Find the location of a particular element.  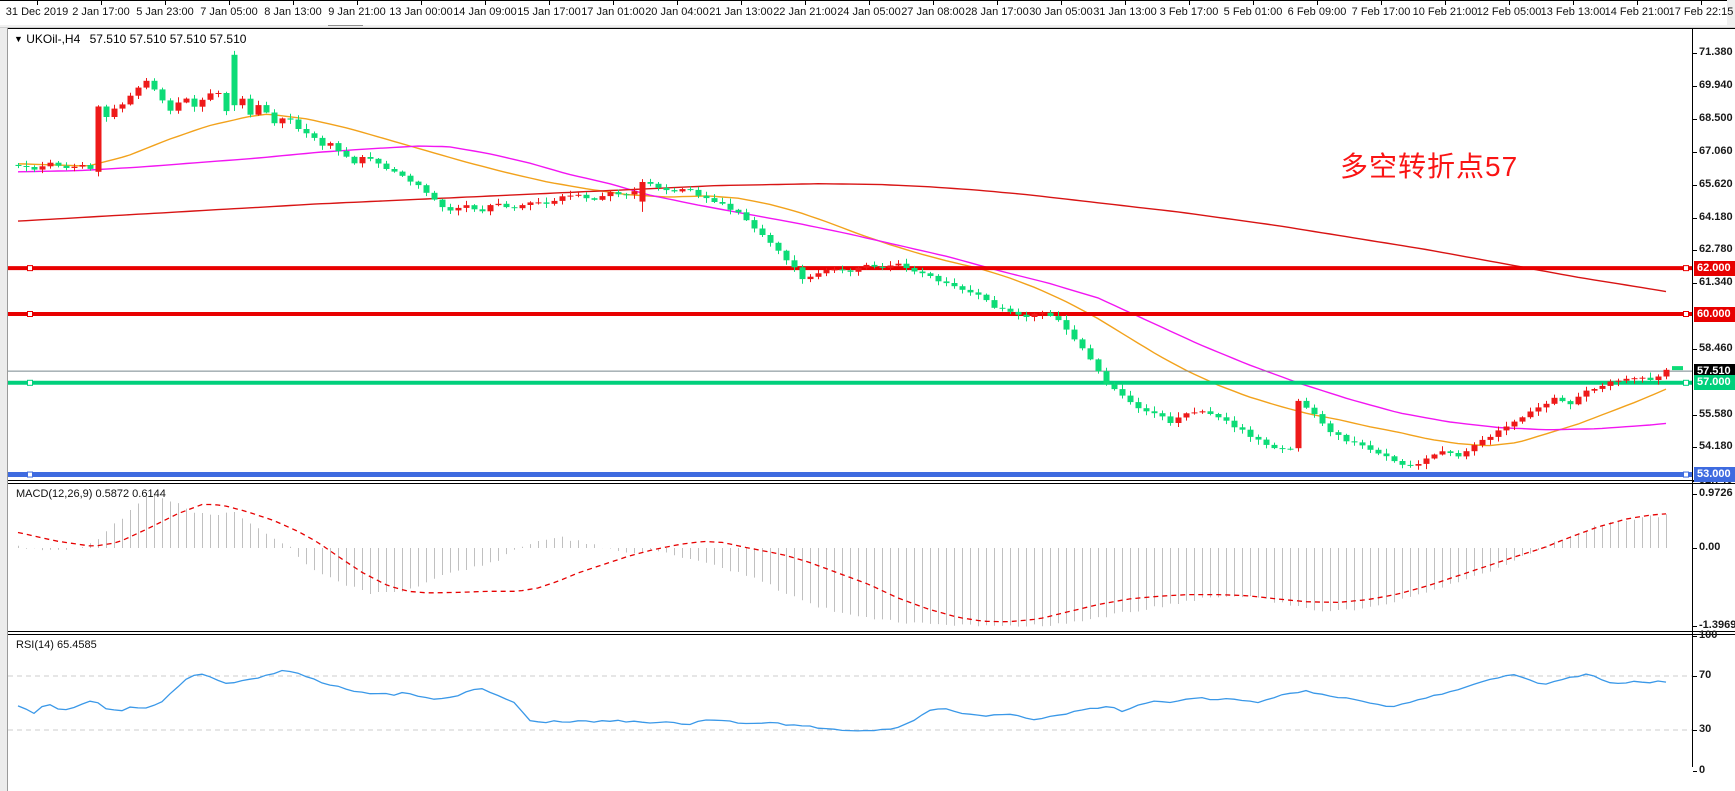

time-tick-label: 8 Jan 13:00 is located at coordinates (293, 12).